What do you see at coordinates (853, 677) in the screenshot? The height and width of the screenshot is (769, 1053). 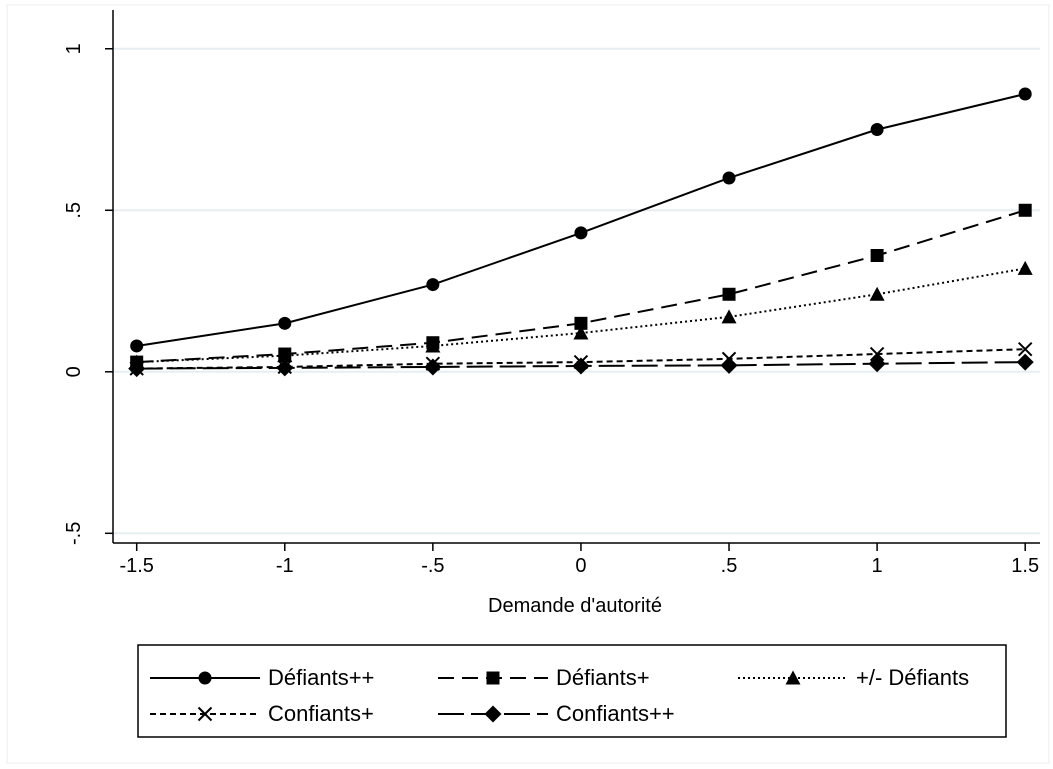 I see `legend-item-3: +/- Défiants` at bounding box center [853, 677].